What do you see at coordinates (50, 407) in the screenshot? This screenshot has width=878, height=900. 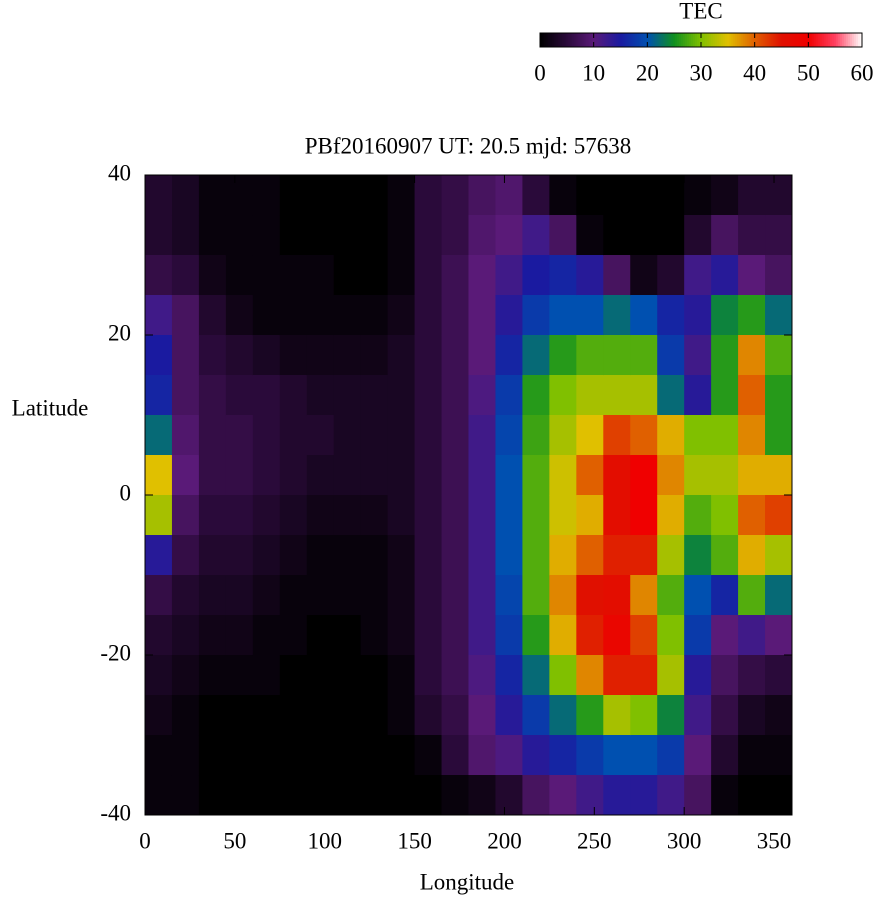 I see `y-axis-label: Latitude` at bounding box center [50, 407].